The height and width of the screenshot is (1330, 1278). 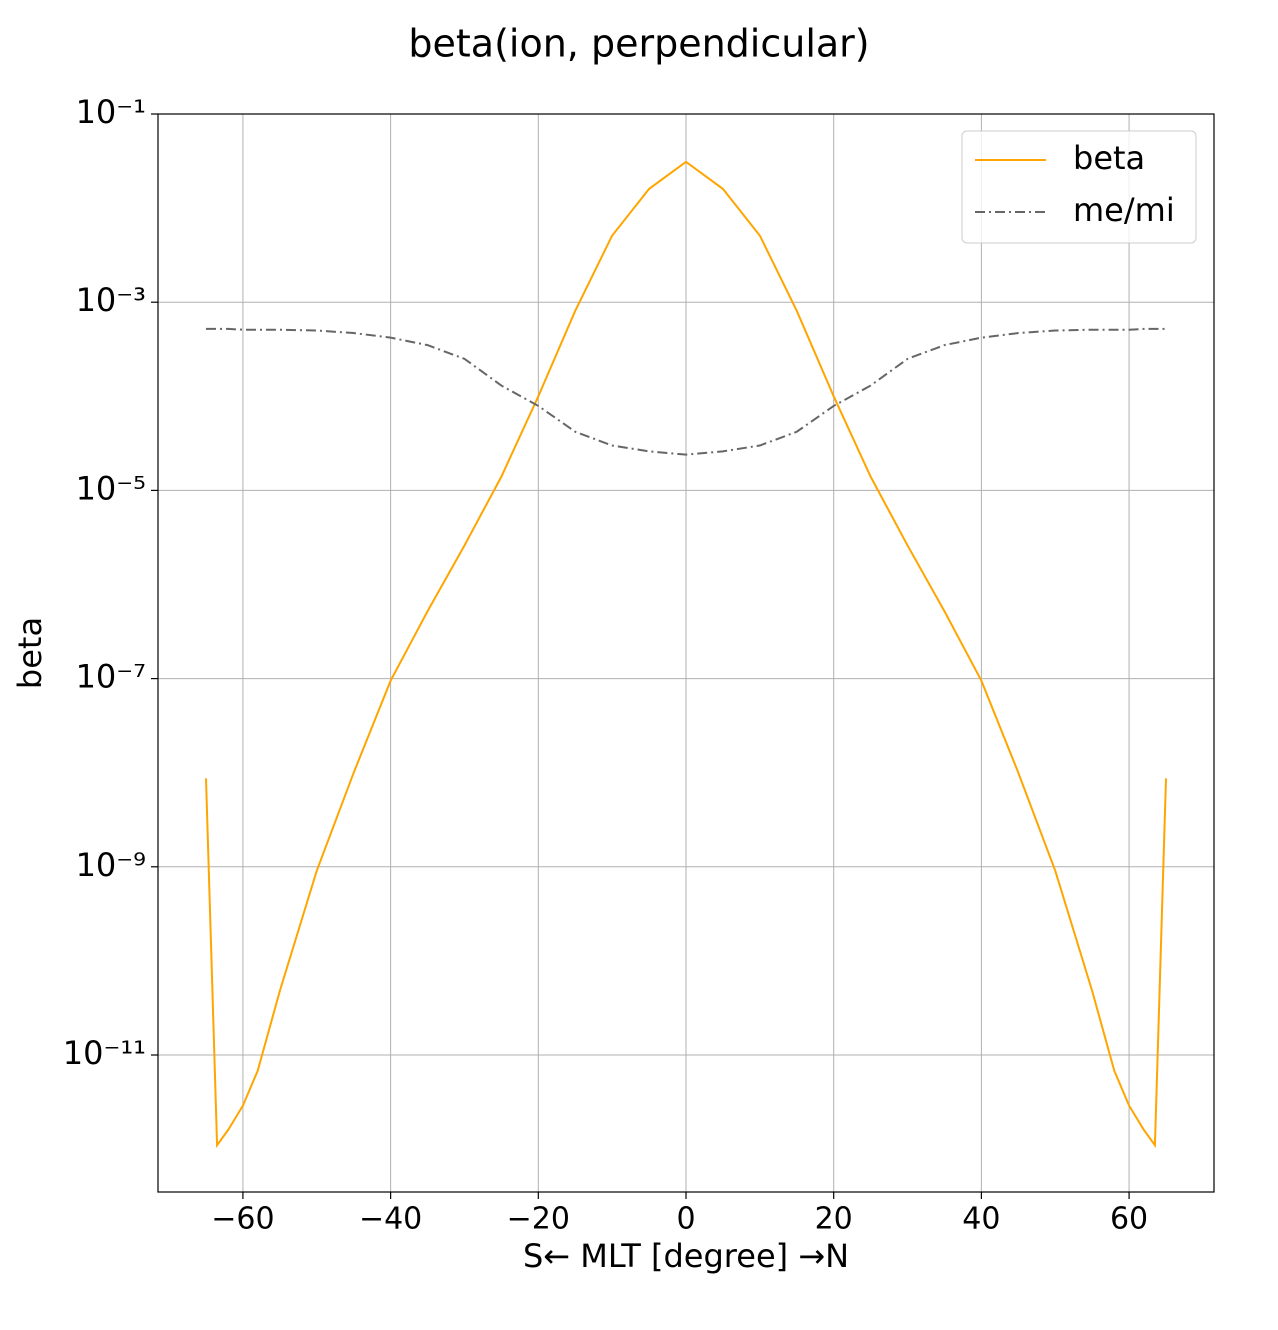 I want to click on x-tick-label: −20, so click(x=538, y=1219).